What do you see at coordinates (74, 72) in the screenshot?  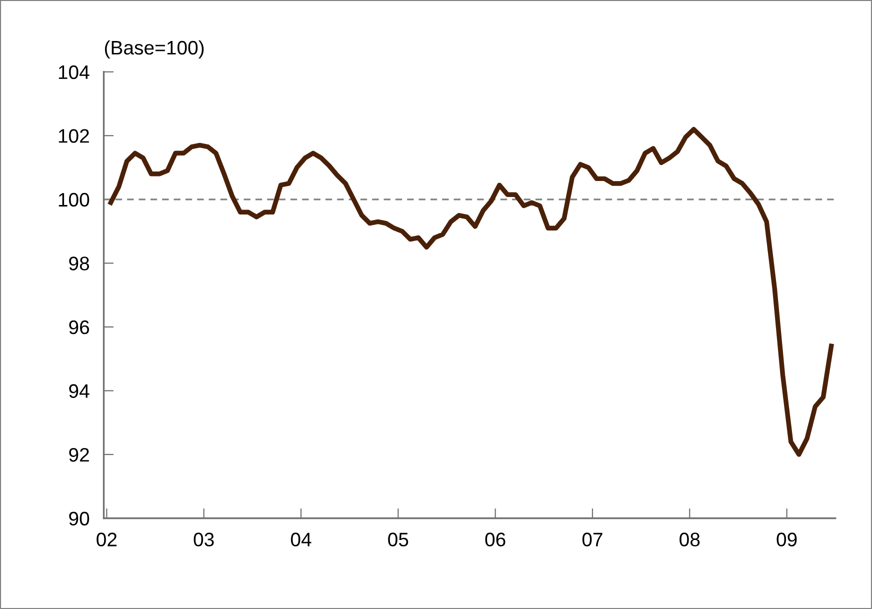 I see `y-tick-label: 104` at bounding box center [74, 72].